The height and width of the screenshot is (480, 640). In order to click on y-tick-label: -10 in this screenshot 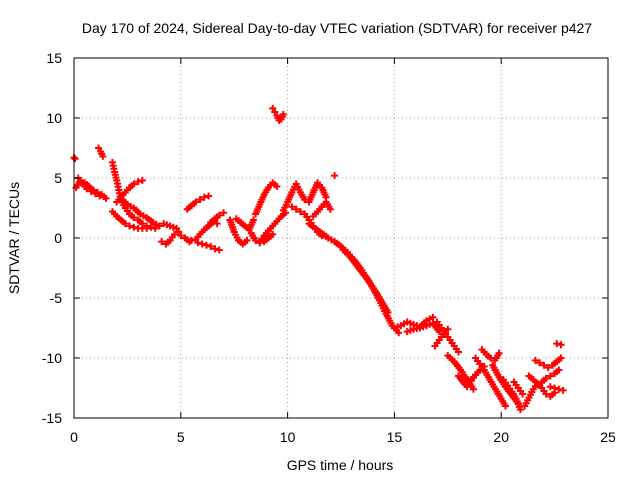, I will do `click(52, 358)`.